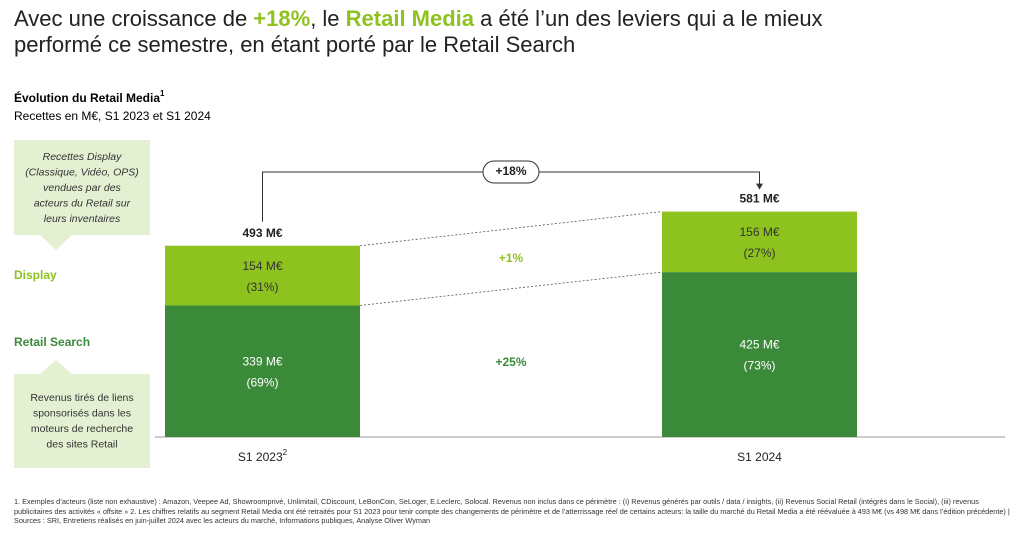  Describe the element at coordinates (648, 18) in the screenshot. I see `headline-part: a été l’un des leviers qui a le mieux` at that location.